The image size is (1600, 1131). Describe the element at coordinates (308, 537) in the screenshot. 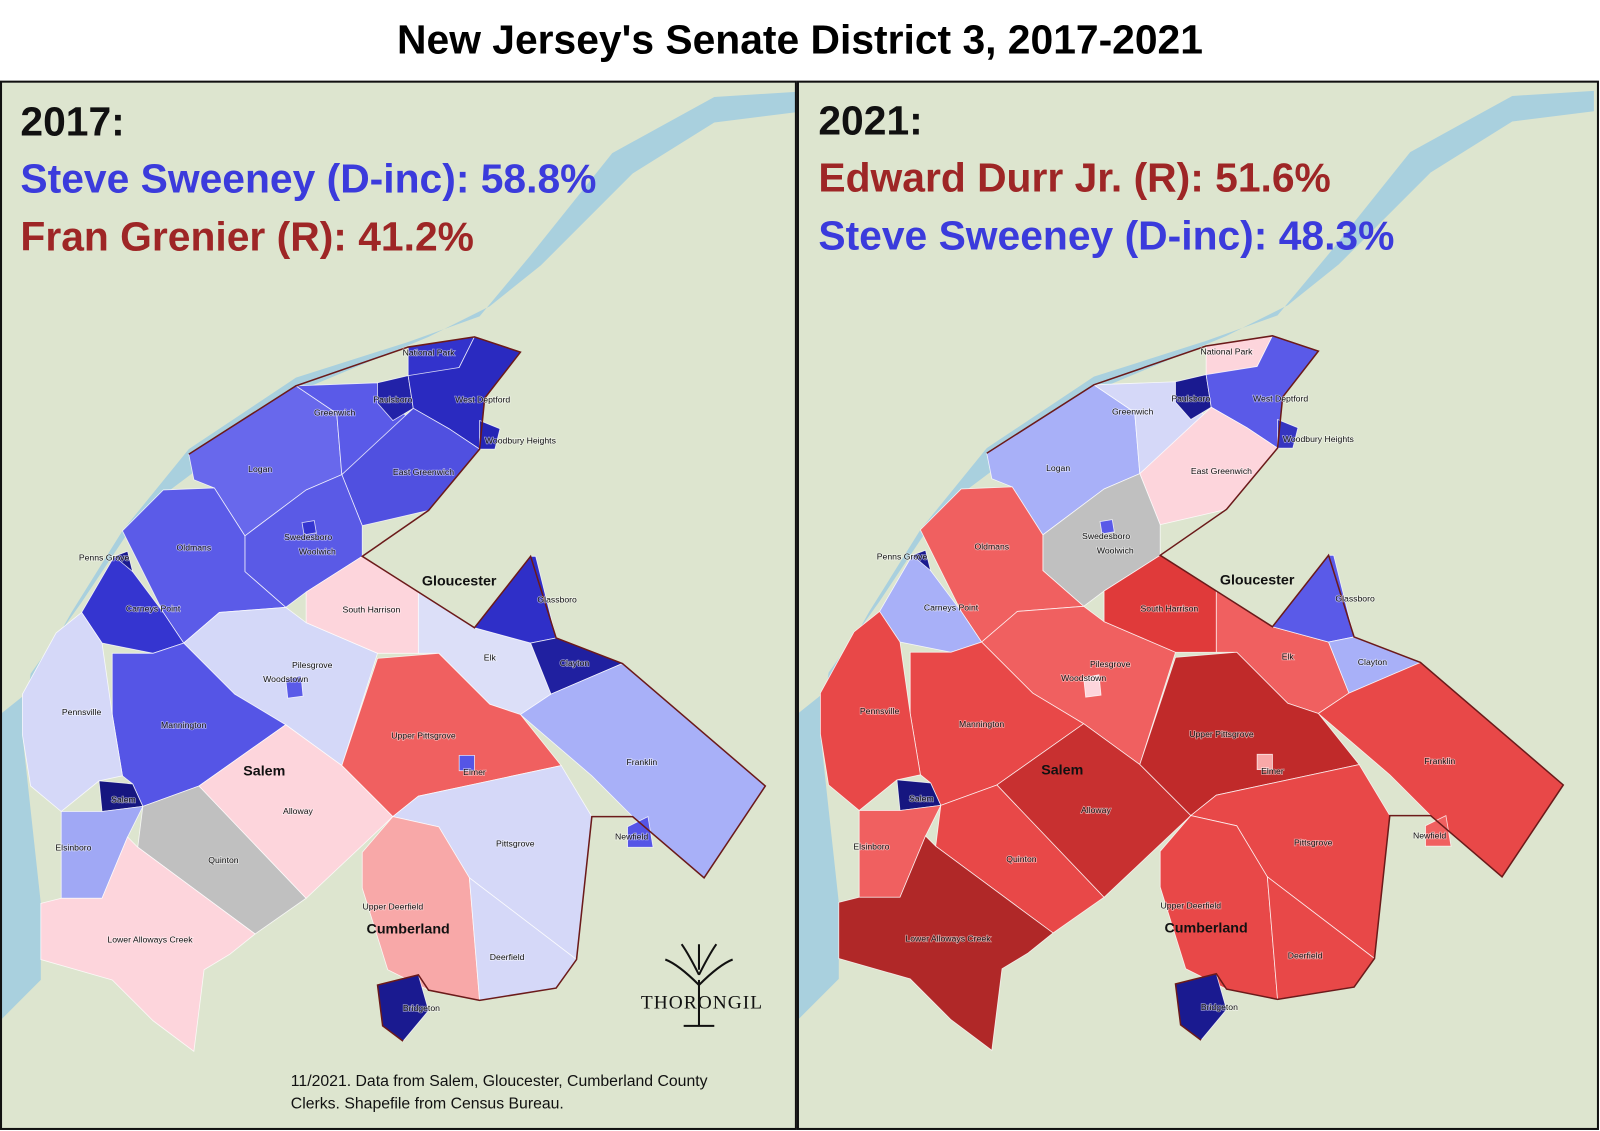

I see `municipality-label: Swedesboro` at that location.